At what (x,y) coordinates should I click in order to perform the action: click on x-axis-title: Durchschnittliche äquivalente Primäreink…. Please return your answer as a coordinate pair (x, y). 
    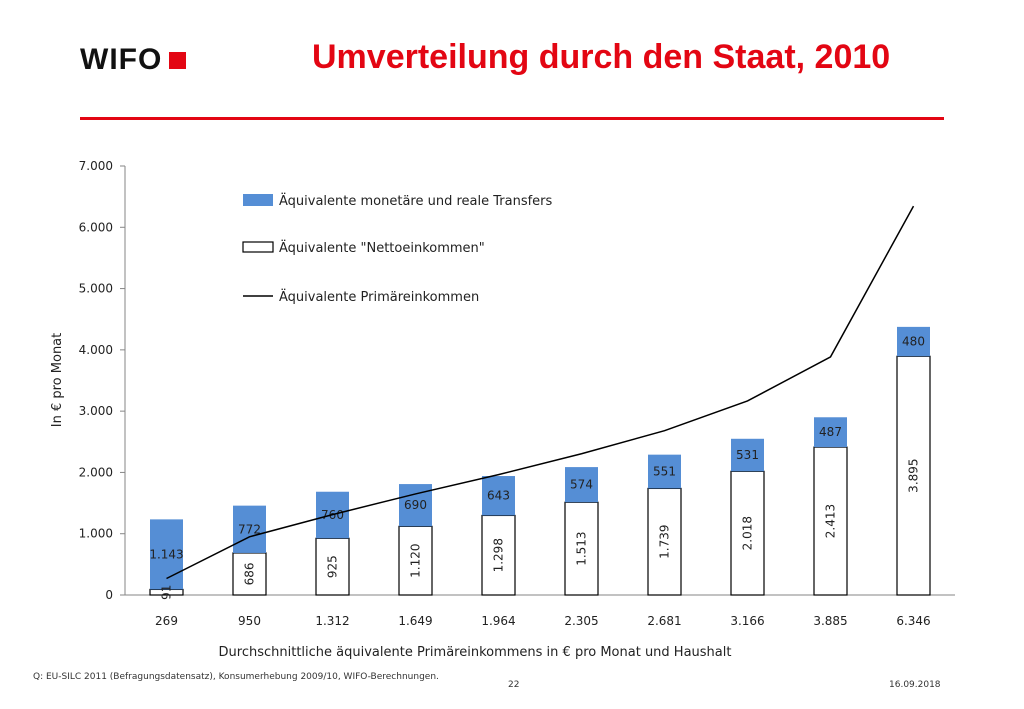
    Looking at the image, I should click on (475, 652).